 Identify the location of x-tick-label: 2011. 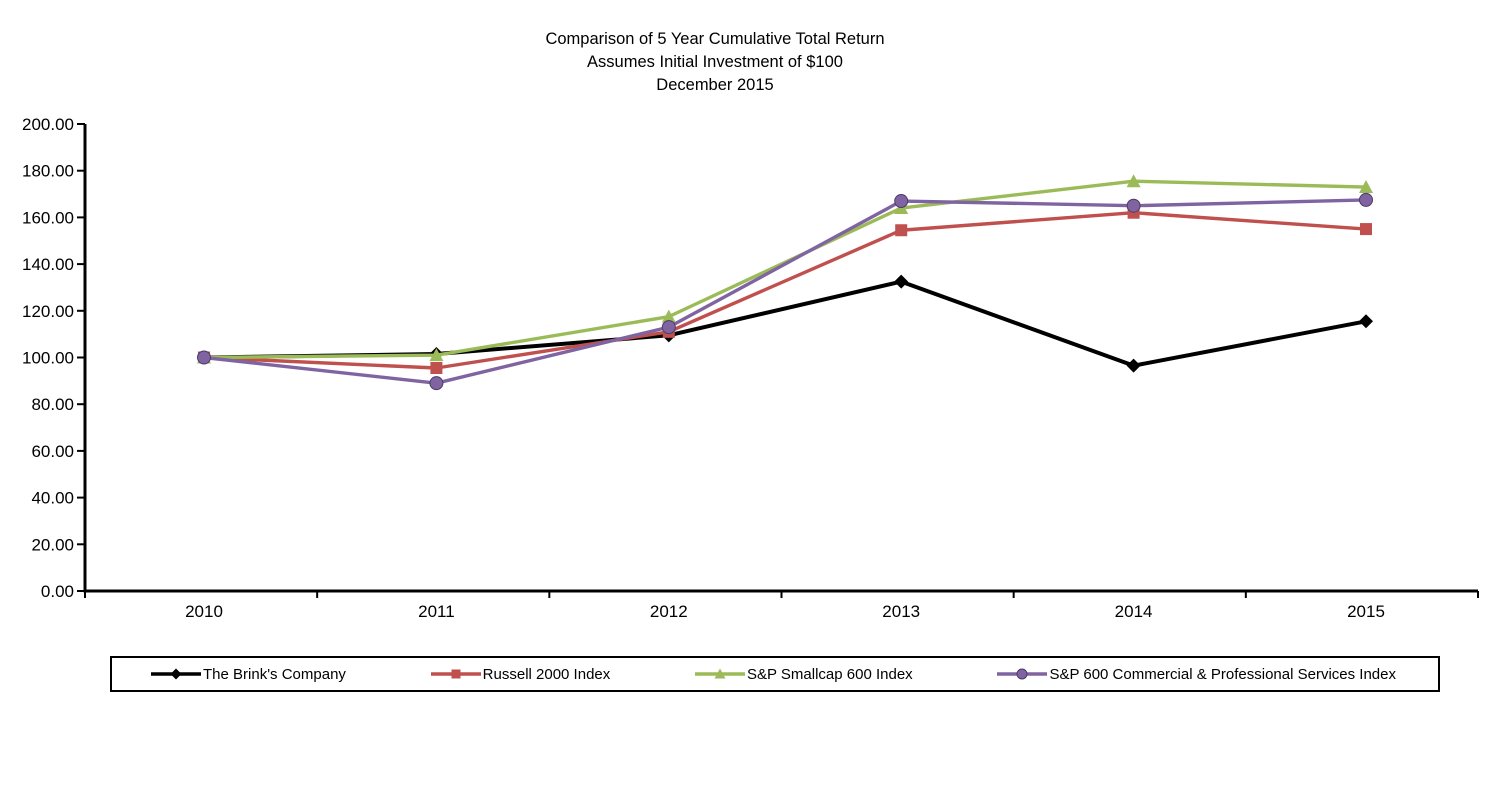
(436, 611).